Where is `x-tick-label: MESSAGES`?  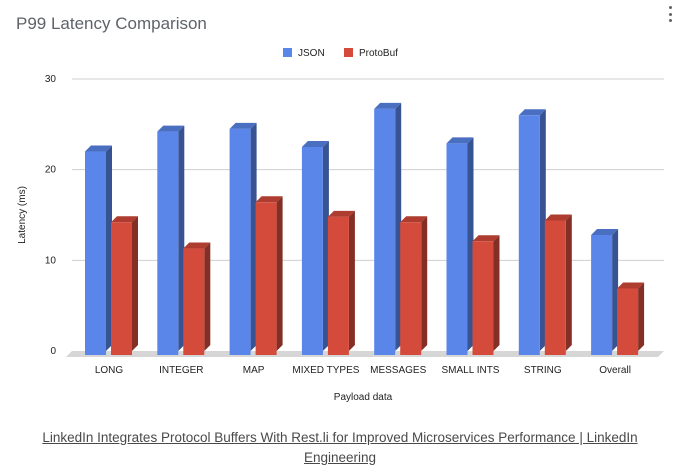 x-tick-label: MESSAGES is located at coordinates (398, 370).